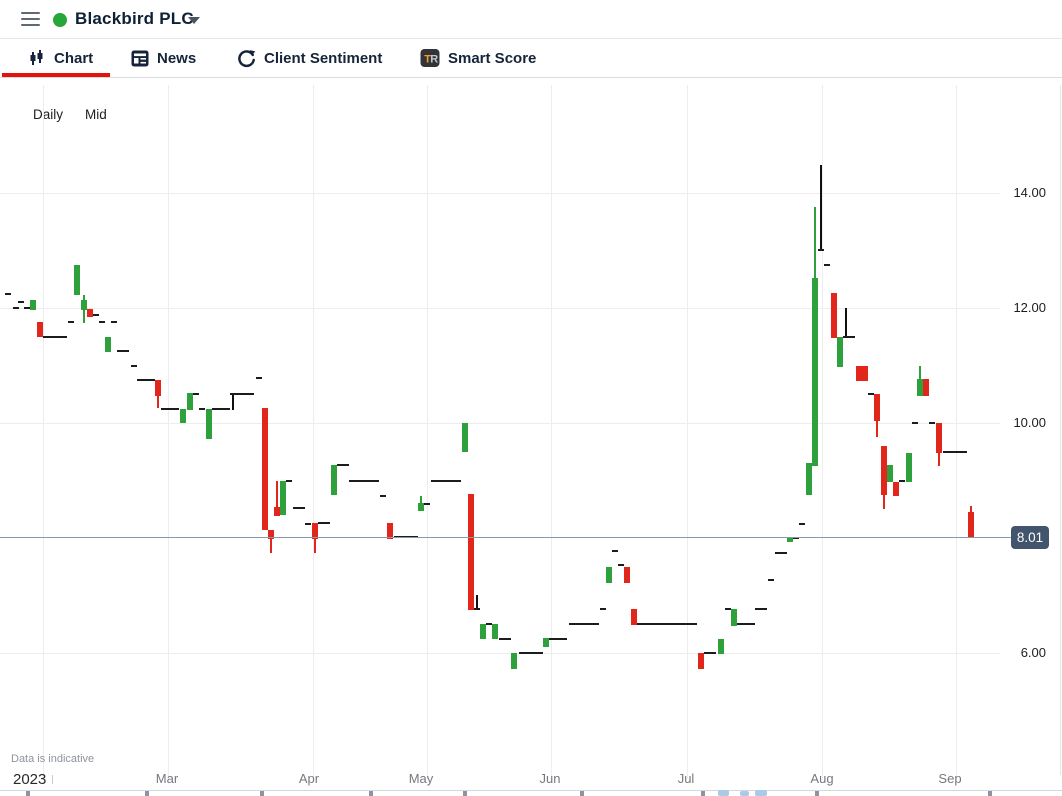 This screenshot has width=1062, height=796. I want to click on chevron-down-icon, so click(194, 20).